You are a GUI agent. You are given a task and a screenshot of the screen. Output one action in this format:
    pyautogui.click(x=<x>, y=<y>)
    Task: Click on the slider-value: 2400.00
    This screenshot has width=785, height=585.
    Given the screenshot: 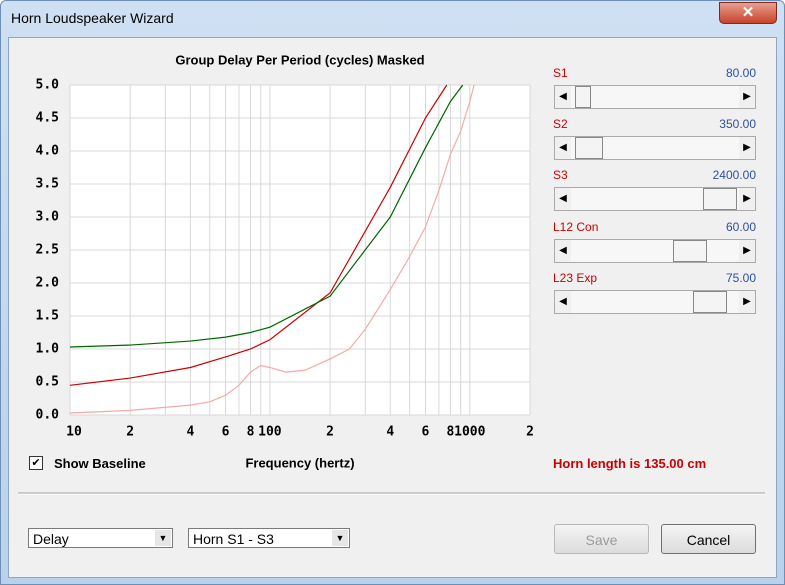 What is the action you would take?
    pyautogui.click(x=734, y=175)
    